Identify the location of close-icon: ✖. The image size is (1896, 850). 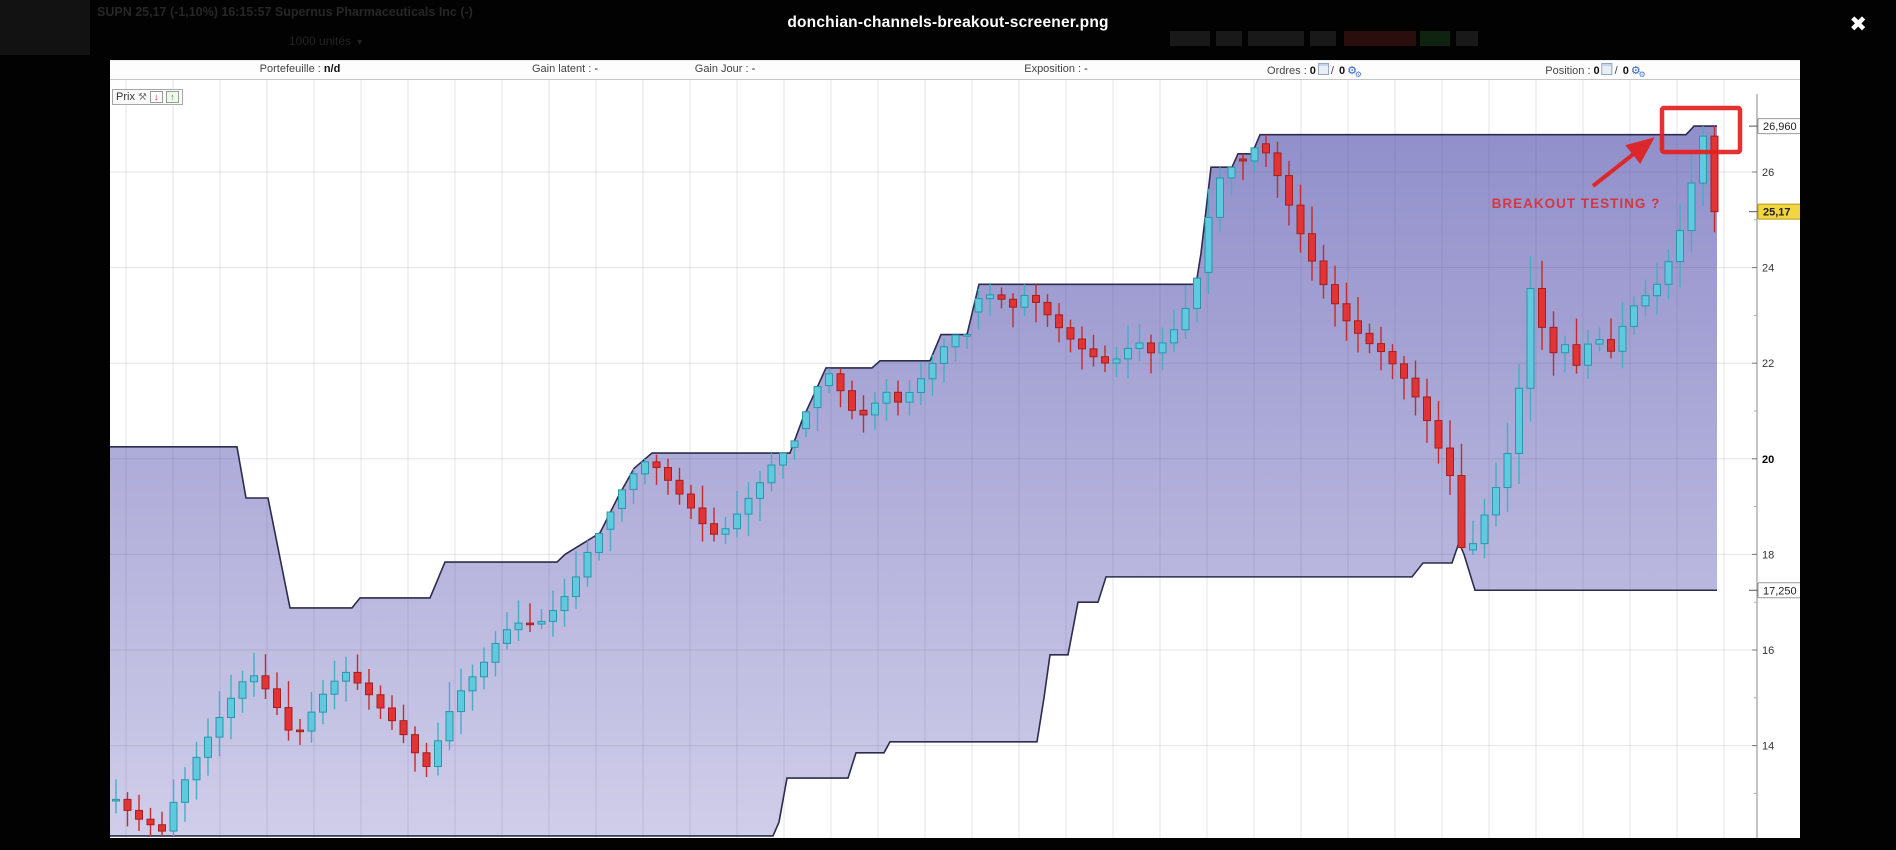
(1858, 24).